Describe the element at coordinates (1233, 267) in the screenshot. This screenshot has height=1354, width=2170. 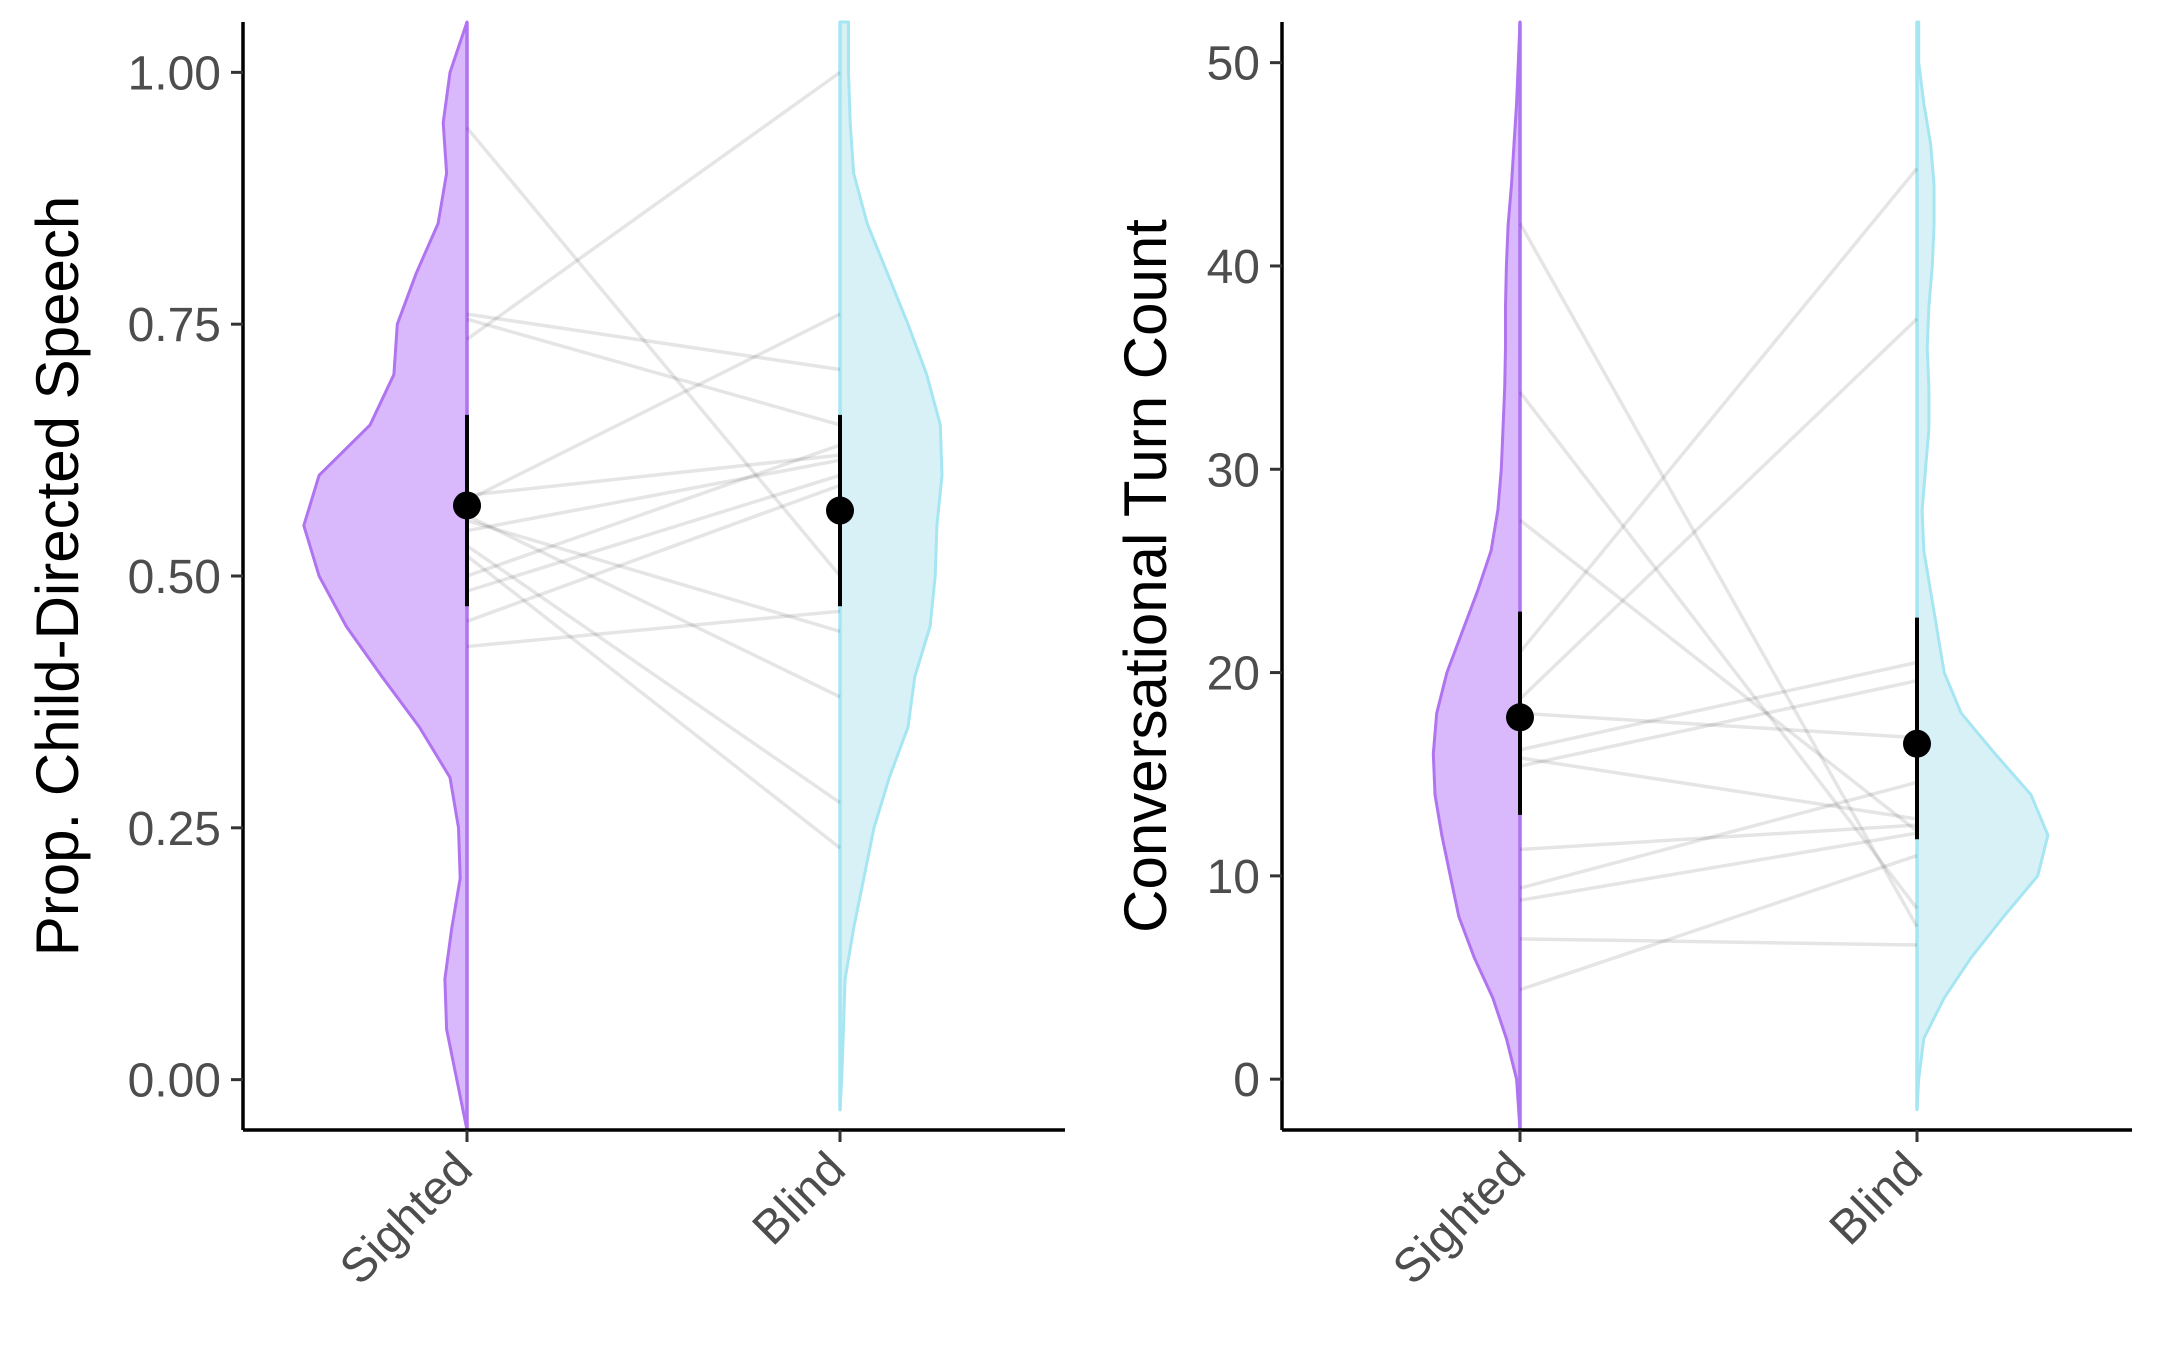
I see `y-tick-label: 40` at that location.